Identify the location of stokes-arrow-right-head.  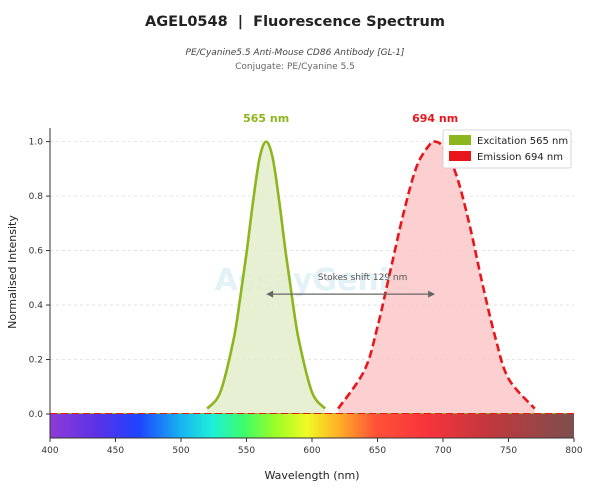
(432, 294).